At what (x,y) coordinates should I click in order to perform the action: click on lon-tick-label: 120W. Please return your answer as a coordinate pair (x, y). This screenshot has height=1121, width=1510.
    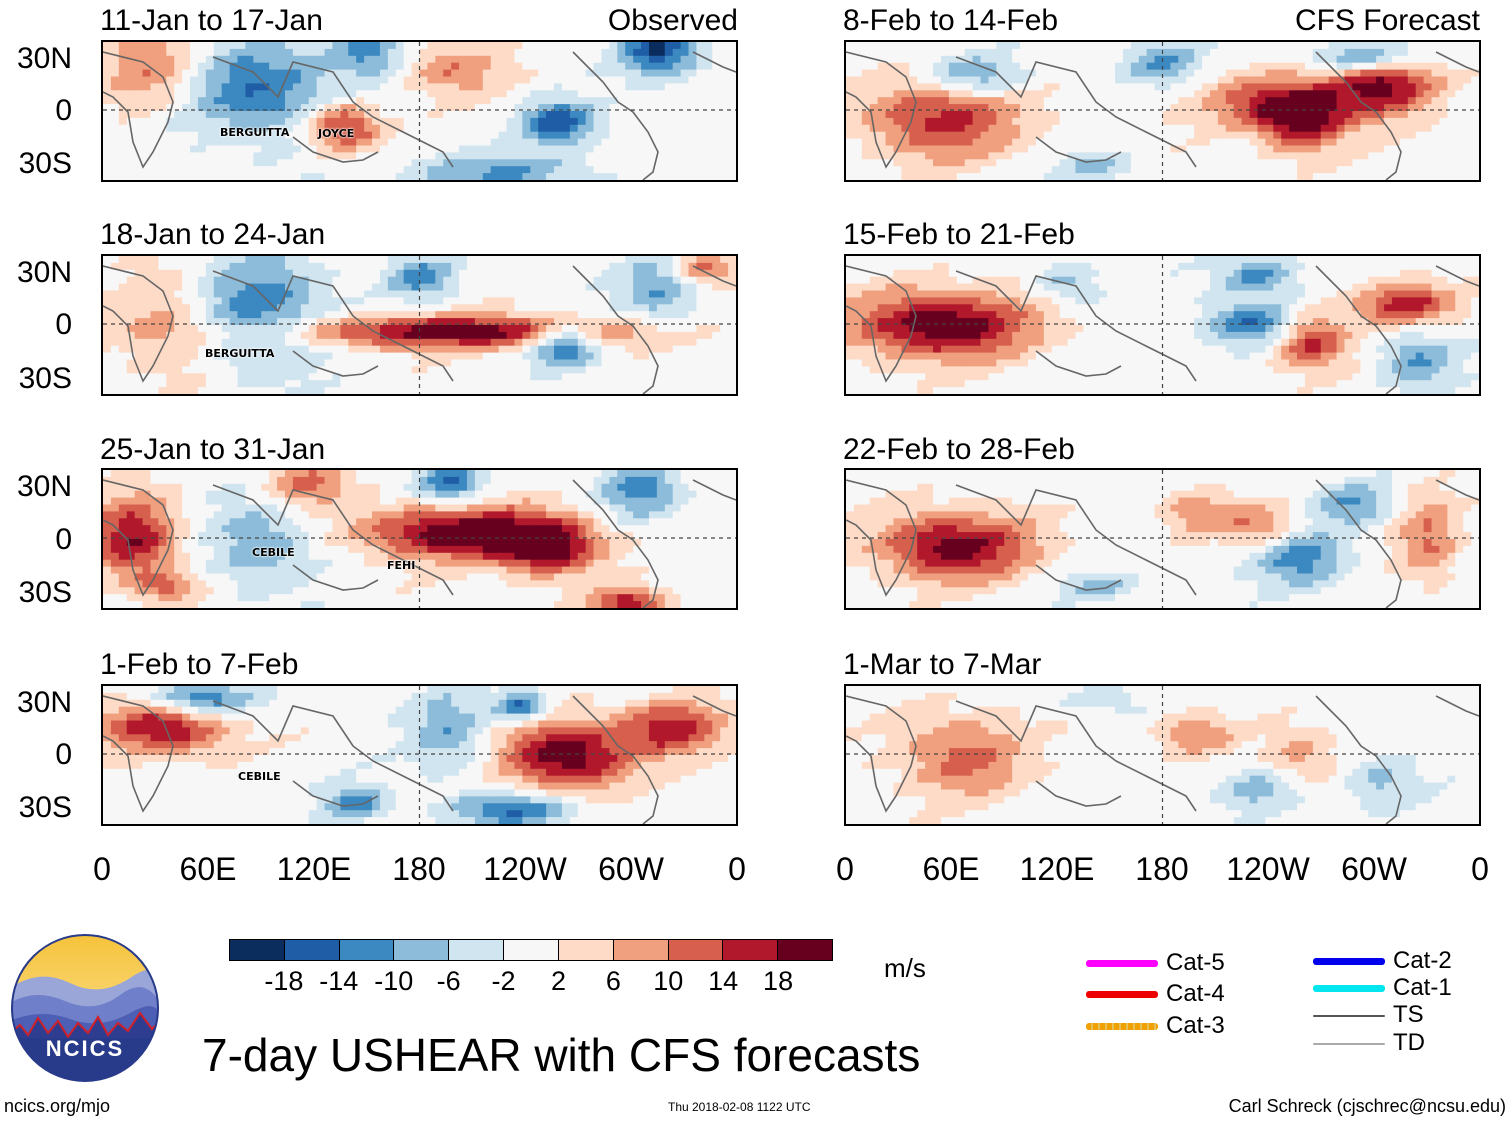
    Looking at the image, I should click on (525, 869).